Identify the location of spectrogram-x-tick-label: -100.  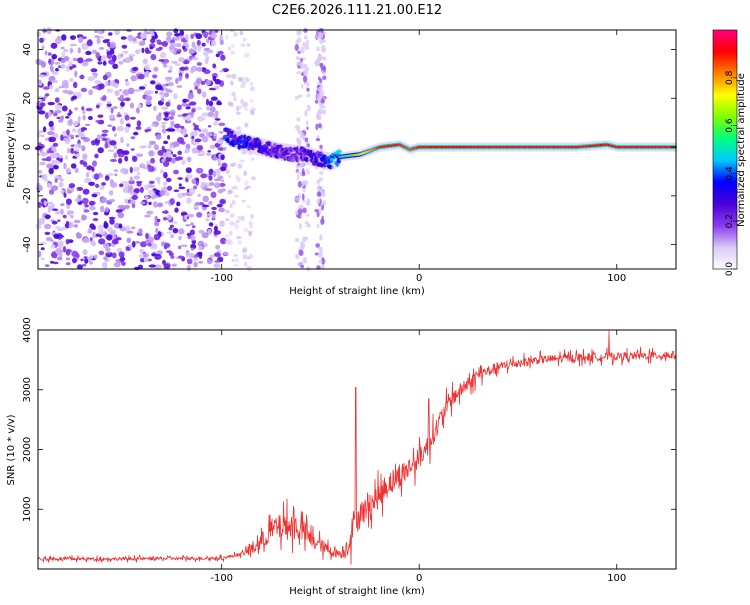
(221, 278).